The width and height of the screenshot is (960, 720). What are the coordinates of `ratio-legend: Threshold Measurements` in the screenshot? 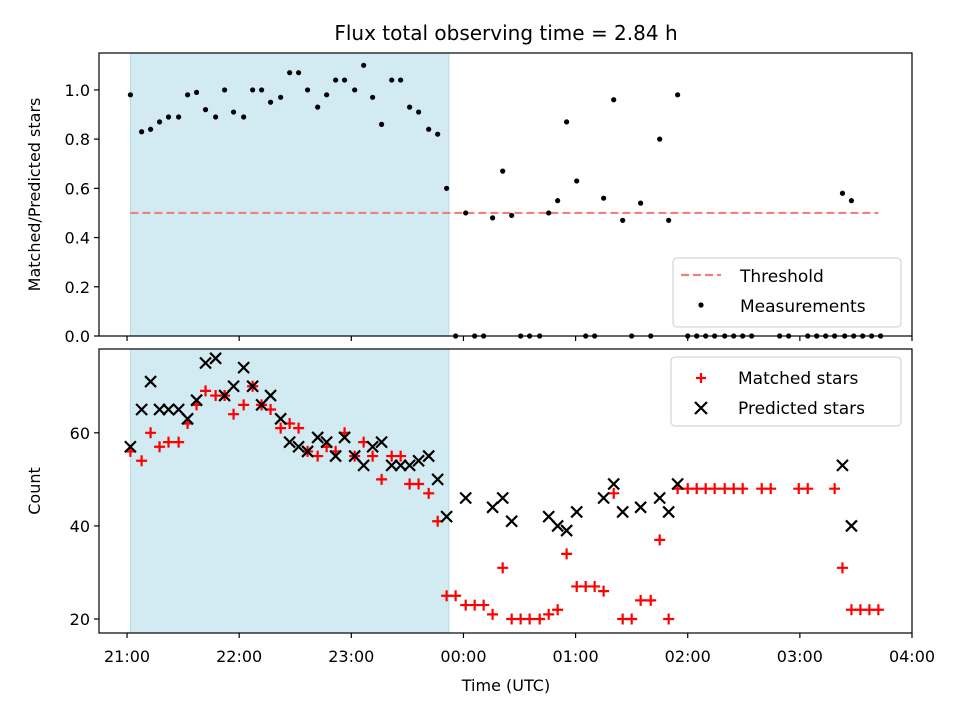 It's located at (787, 292).